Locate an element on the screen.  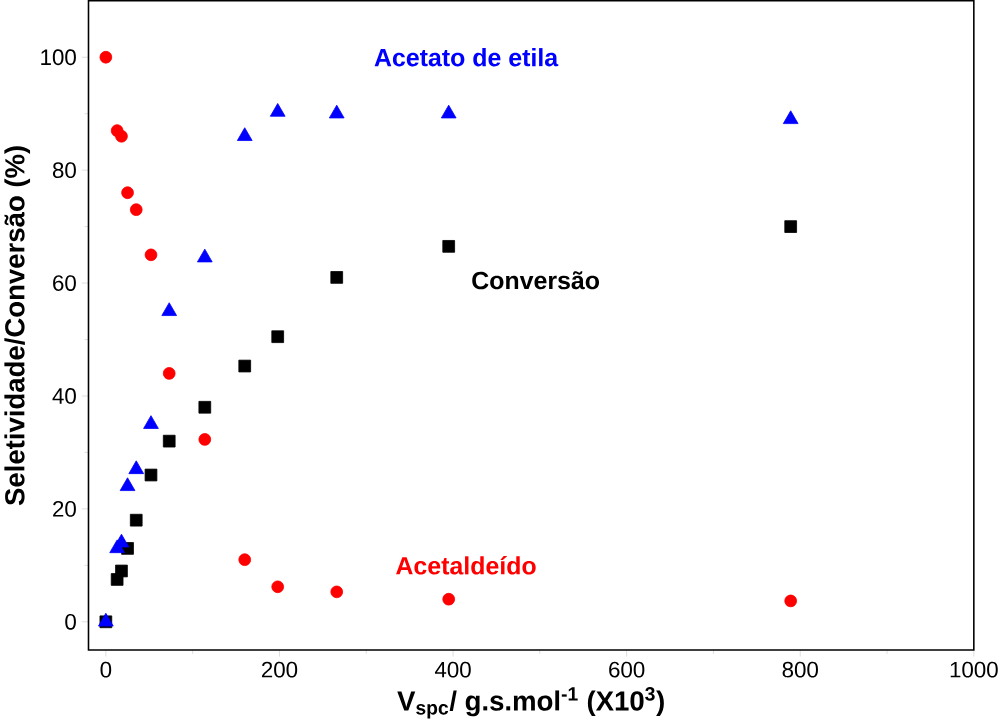
y-tick-label: 80 is located at coordinates (64, 170).